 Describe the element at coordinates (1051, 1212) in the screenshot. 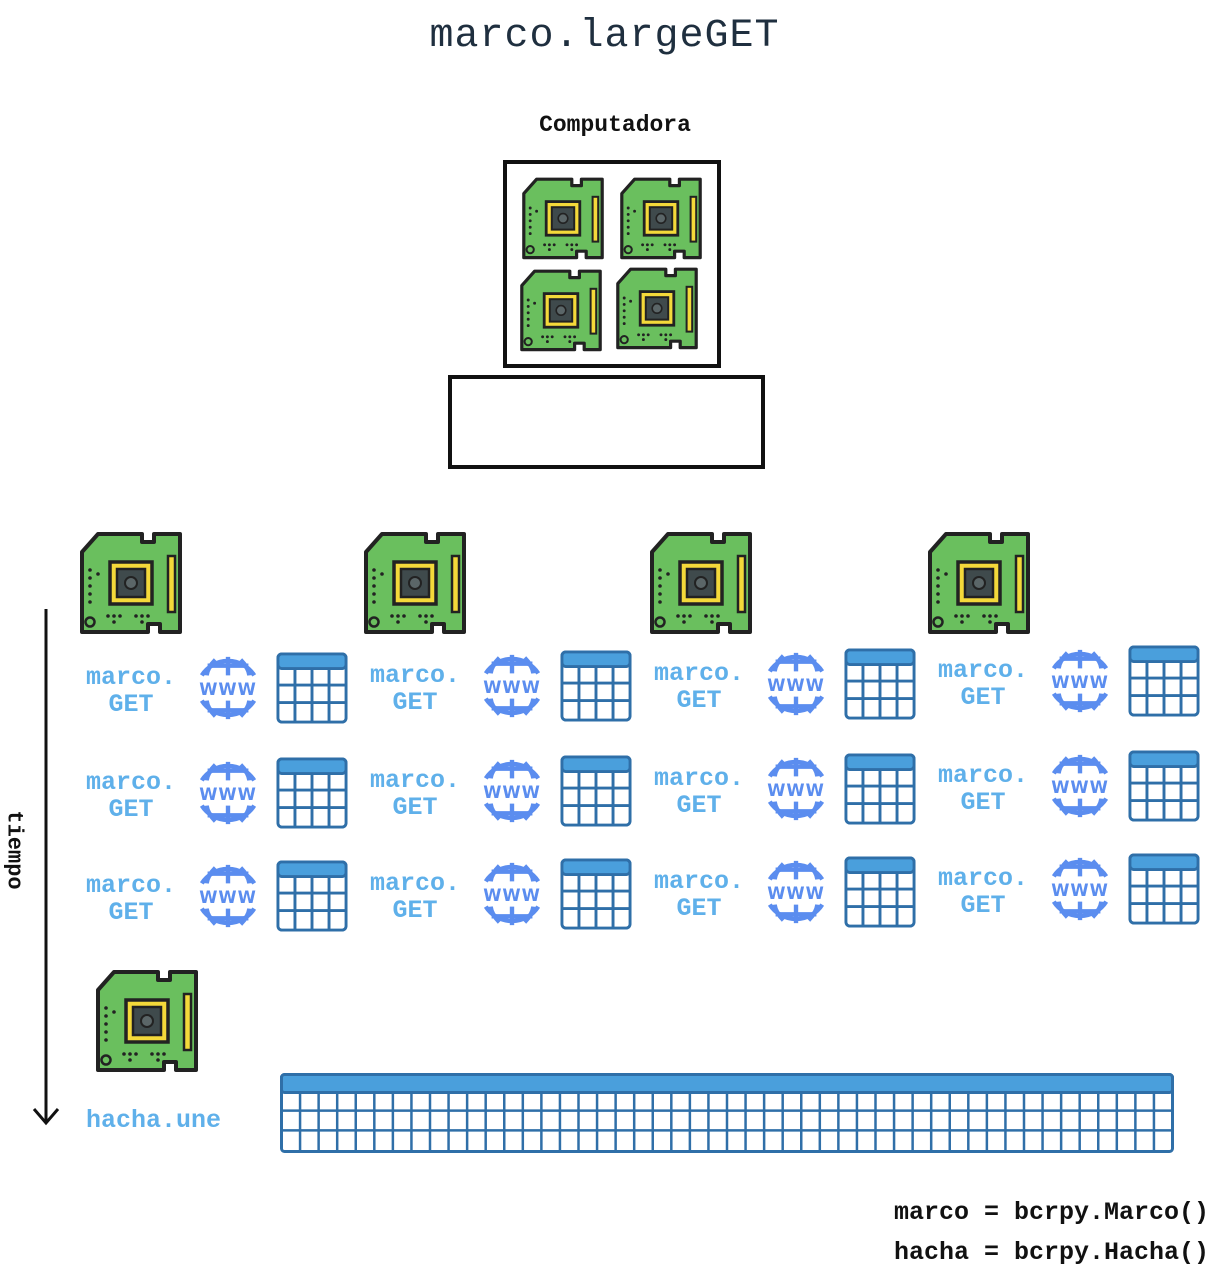

I see `code-line-marco: marco = bcrpy.Marco()` at that location.